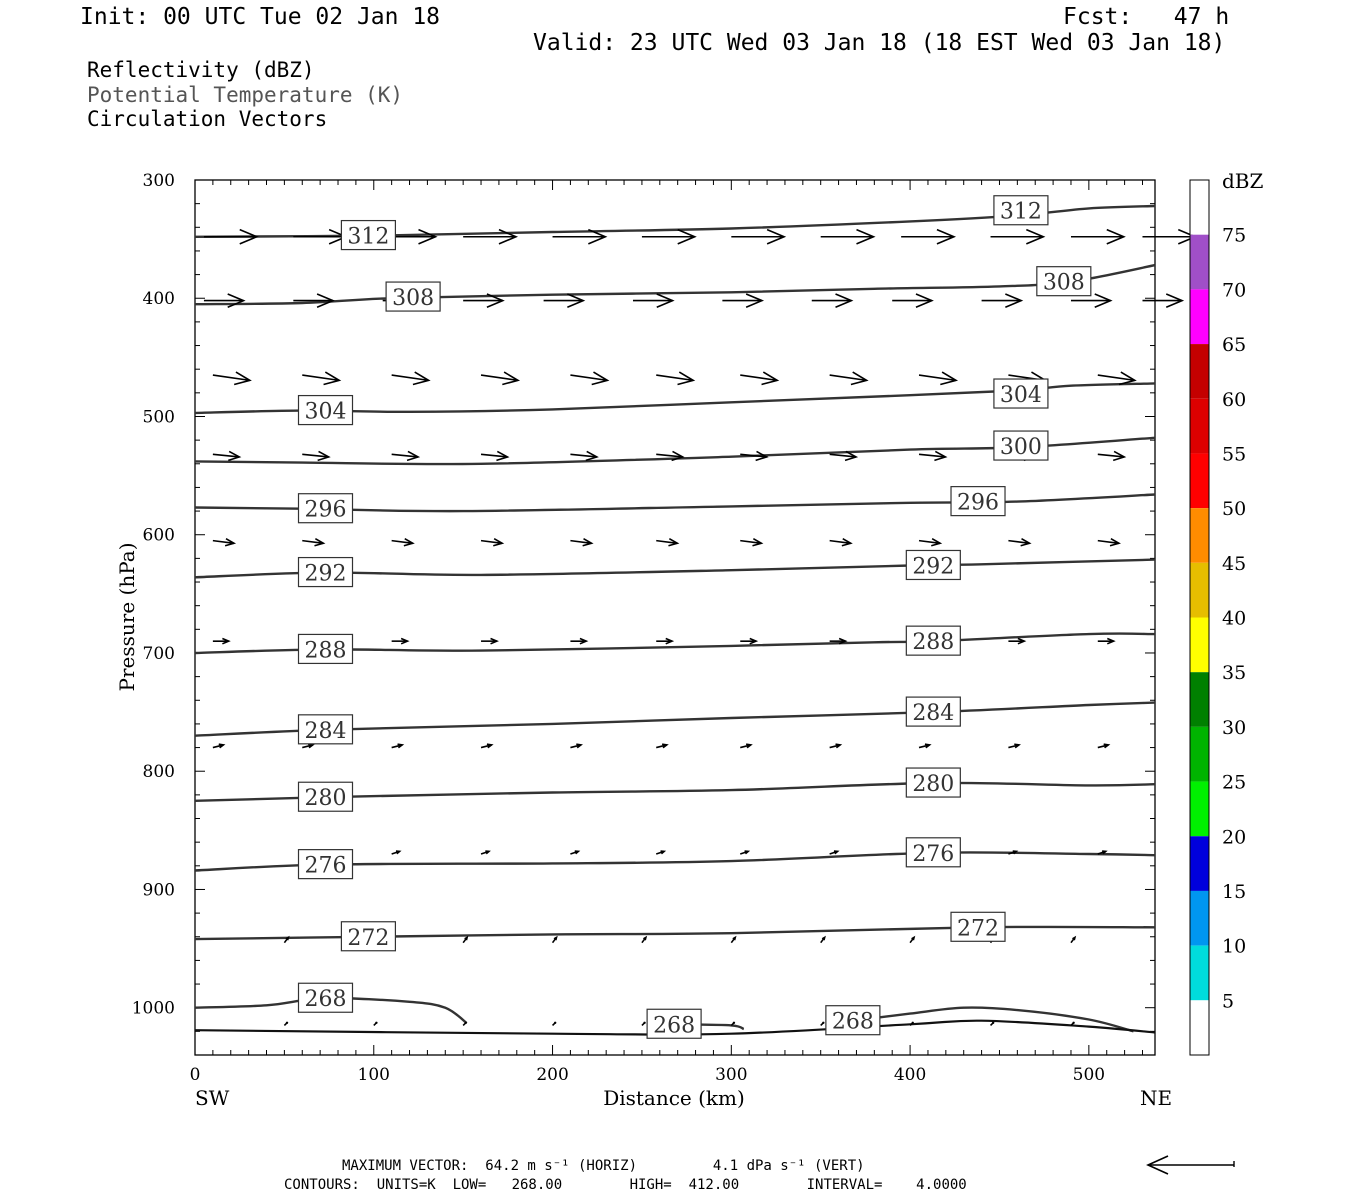 This screenshot has height=1200, width=1350. What do you see at coordinates (245, 95) in the screenshot?
I see `field-potential-temperature: Potential Temperature (K)` at bounding box center [245, 95].